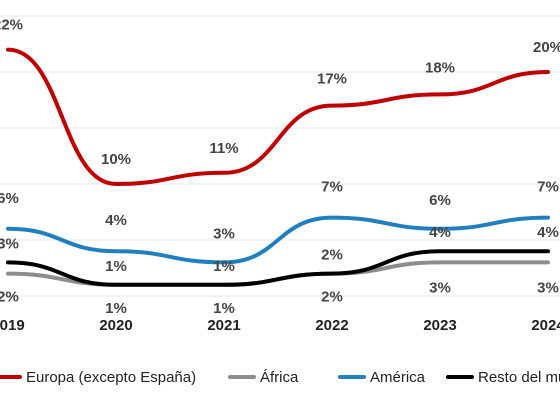  Describe the element at coordinates (332, 79) in the screenshot. I see `data-label: 17%` at that location.